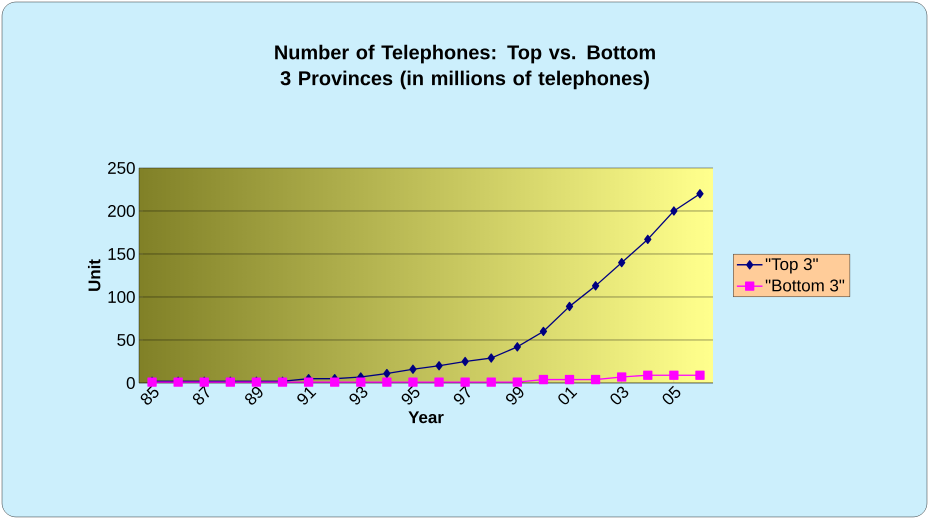 The image size is (929, 519). I want to click on x-tick-label: 01, so click(568, 395).